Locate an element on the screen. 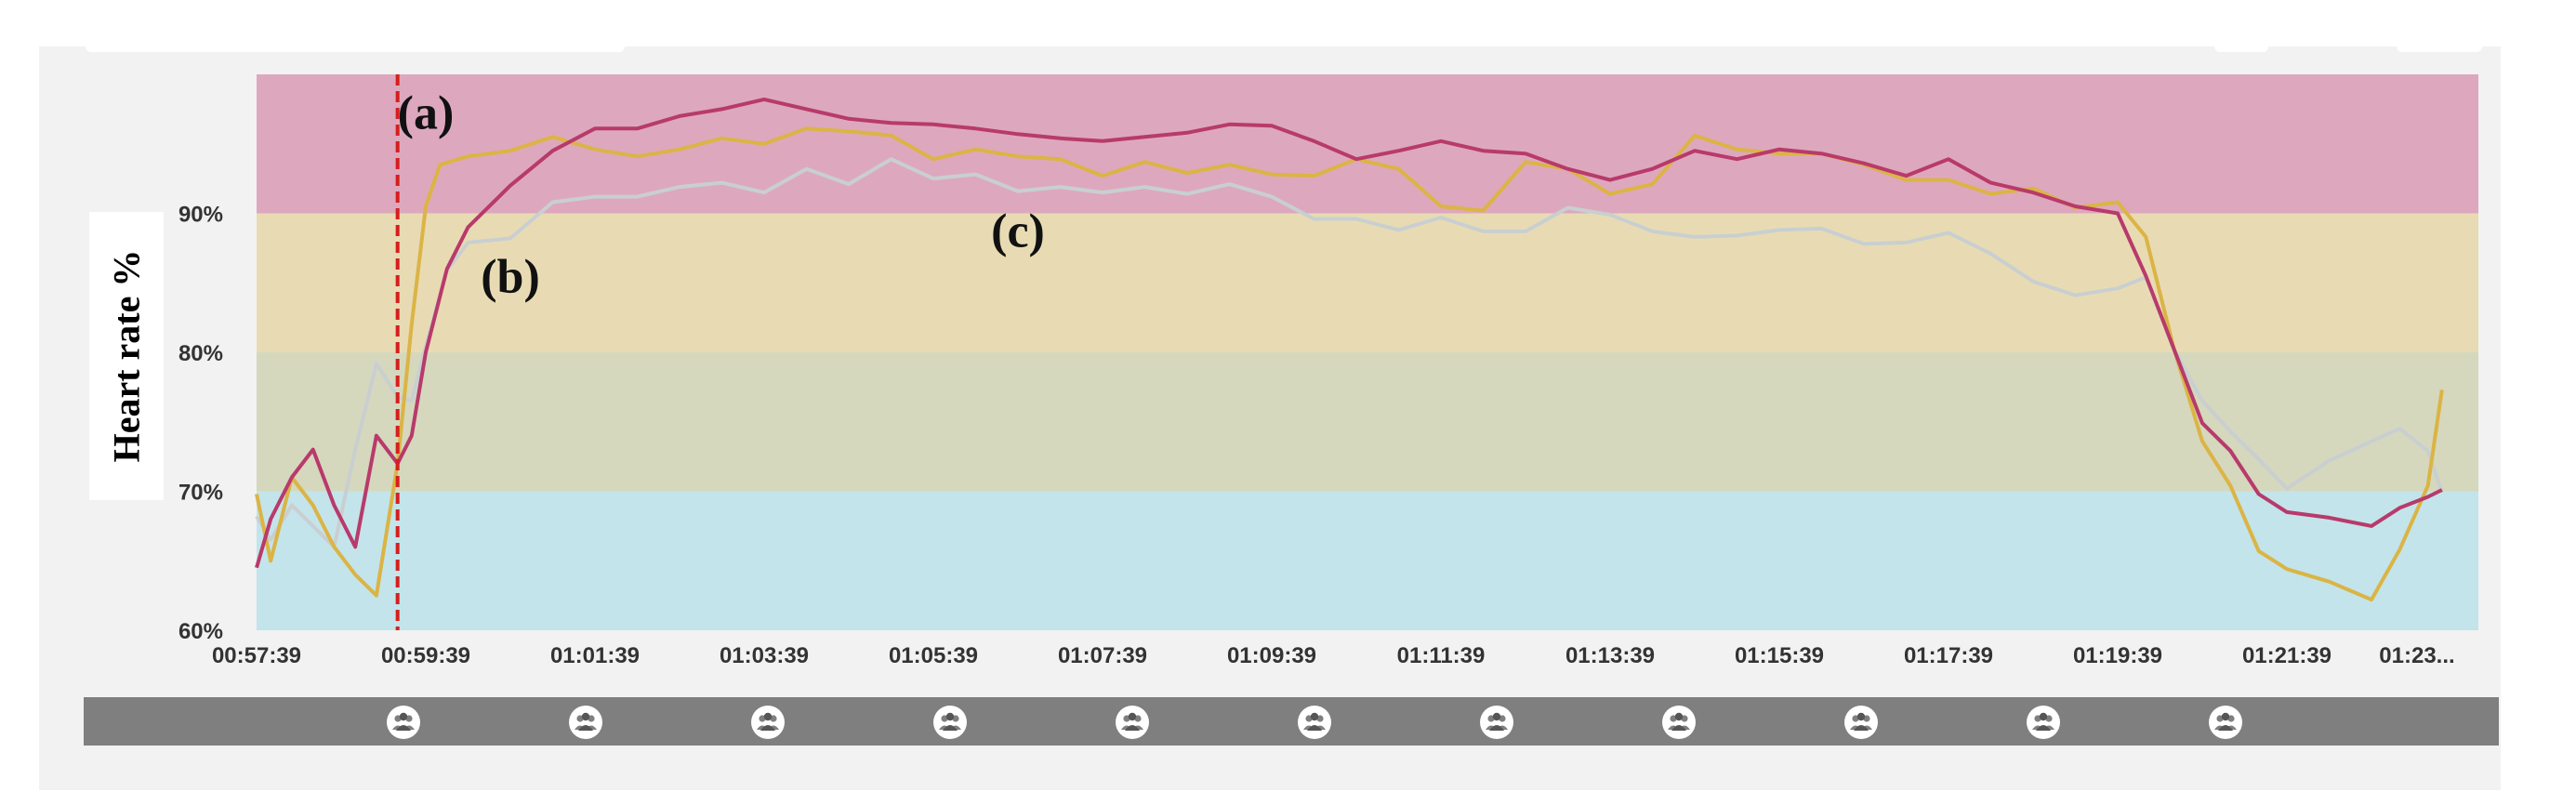 This screenshot has width=2576, height=792. x-tick-label: 01:11:39 is located at coordinates (1441, 655).